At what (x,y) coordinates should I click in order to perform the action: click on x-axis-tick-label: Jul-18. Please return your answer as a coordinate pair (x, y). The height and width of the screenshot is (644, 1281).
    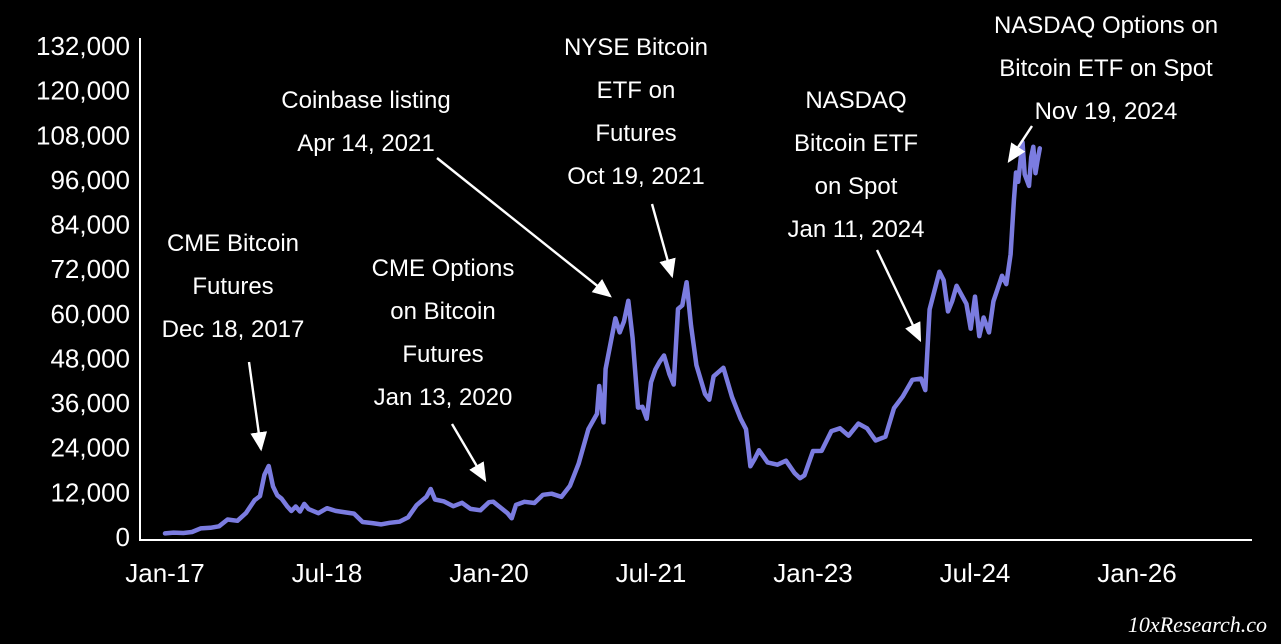
    Looking at the image, I should click on (327, 573).